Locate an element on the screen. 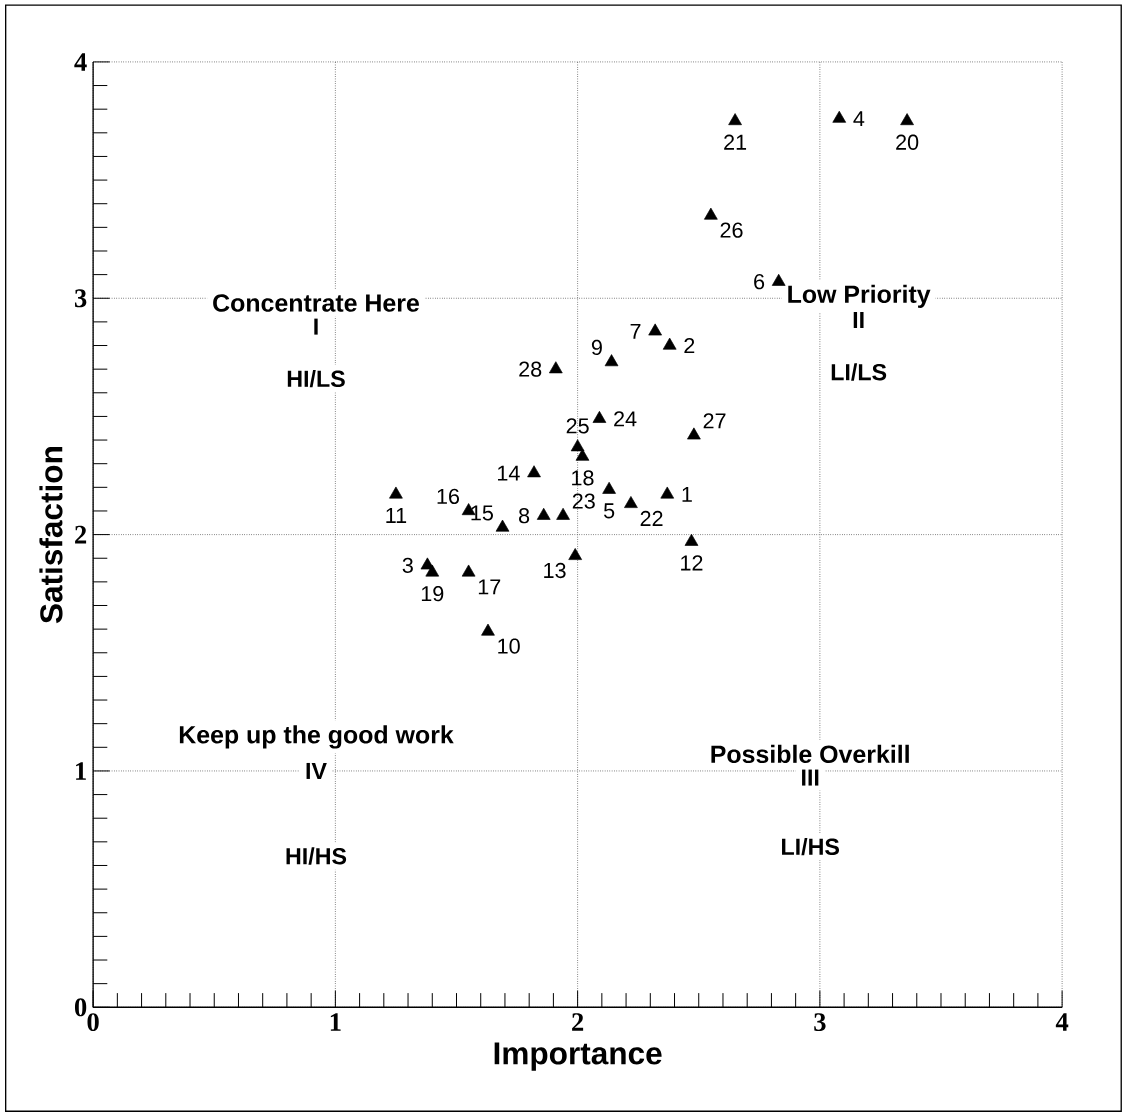 The image size is (1125, 1117). x-axis-title: Importance is located at coordinates (578, 1056).